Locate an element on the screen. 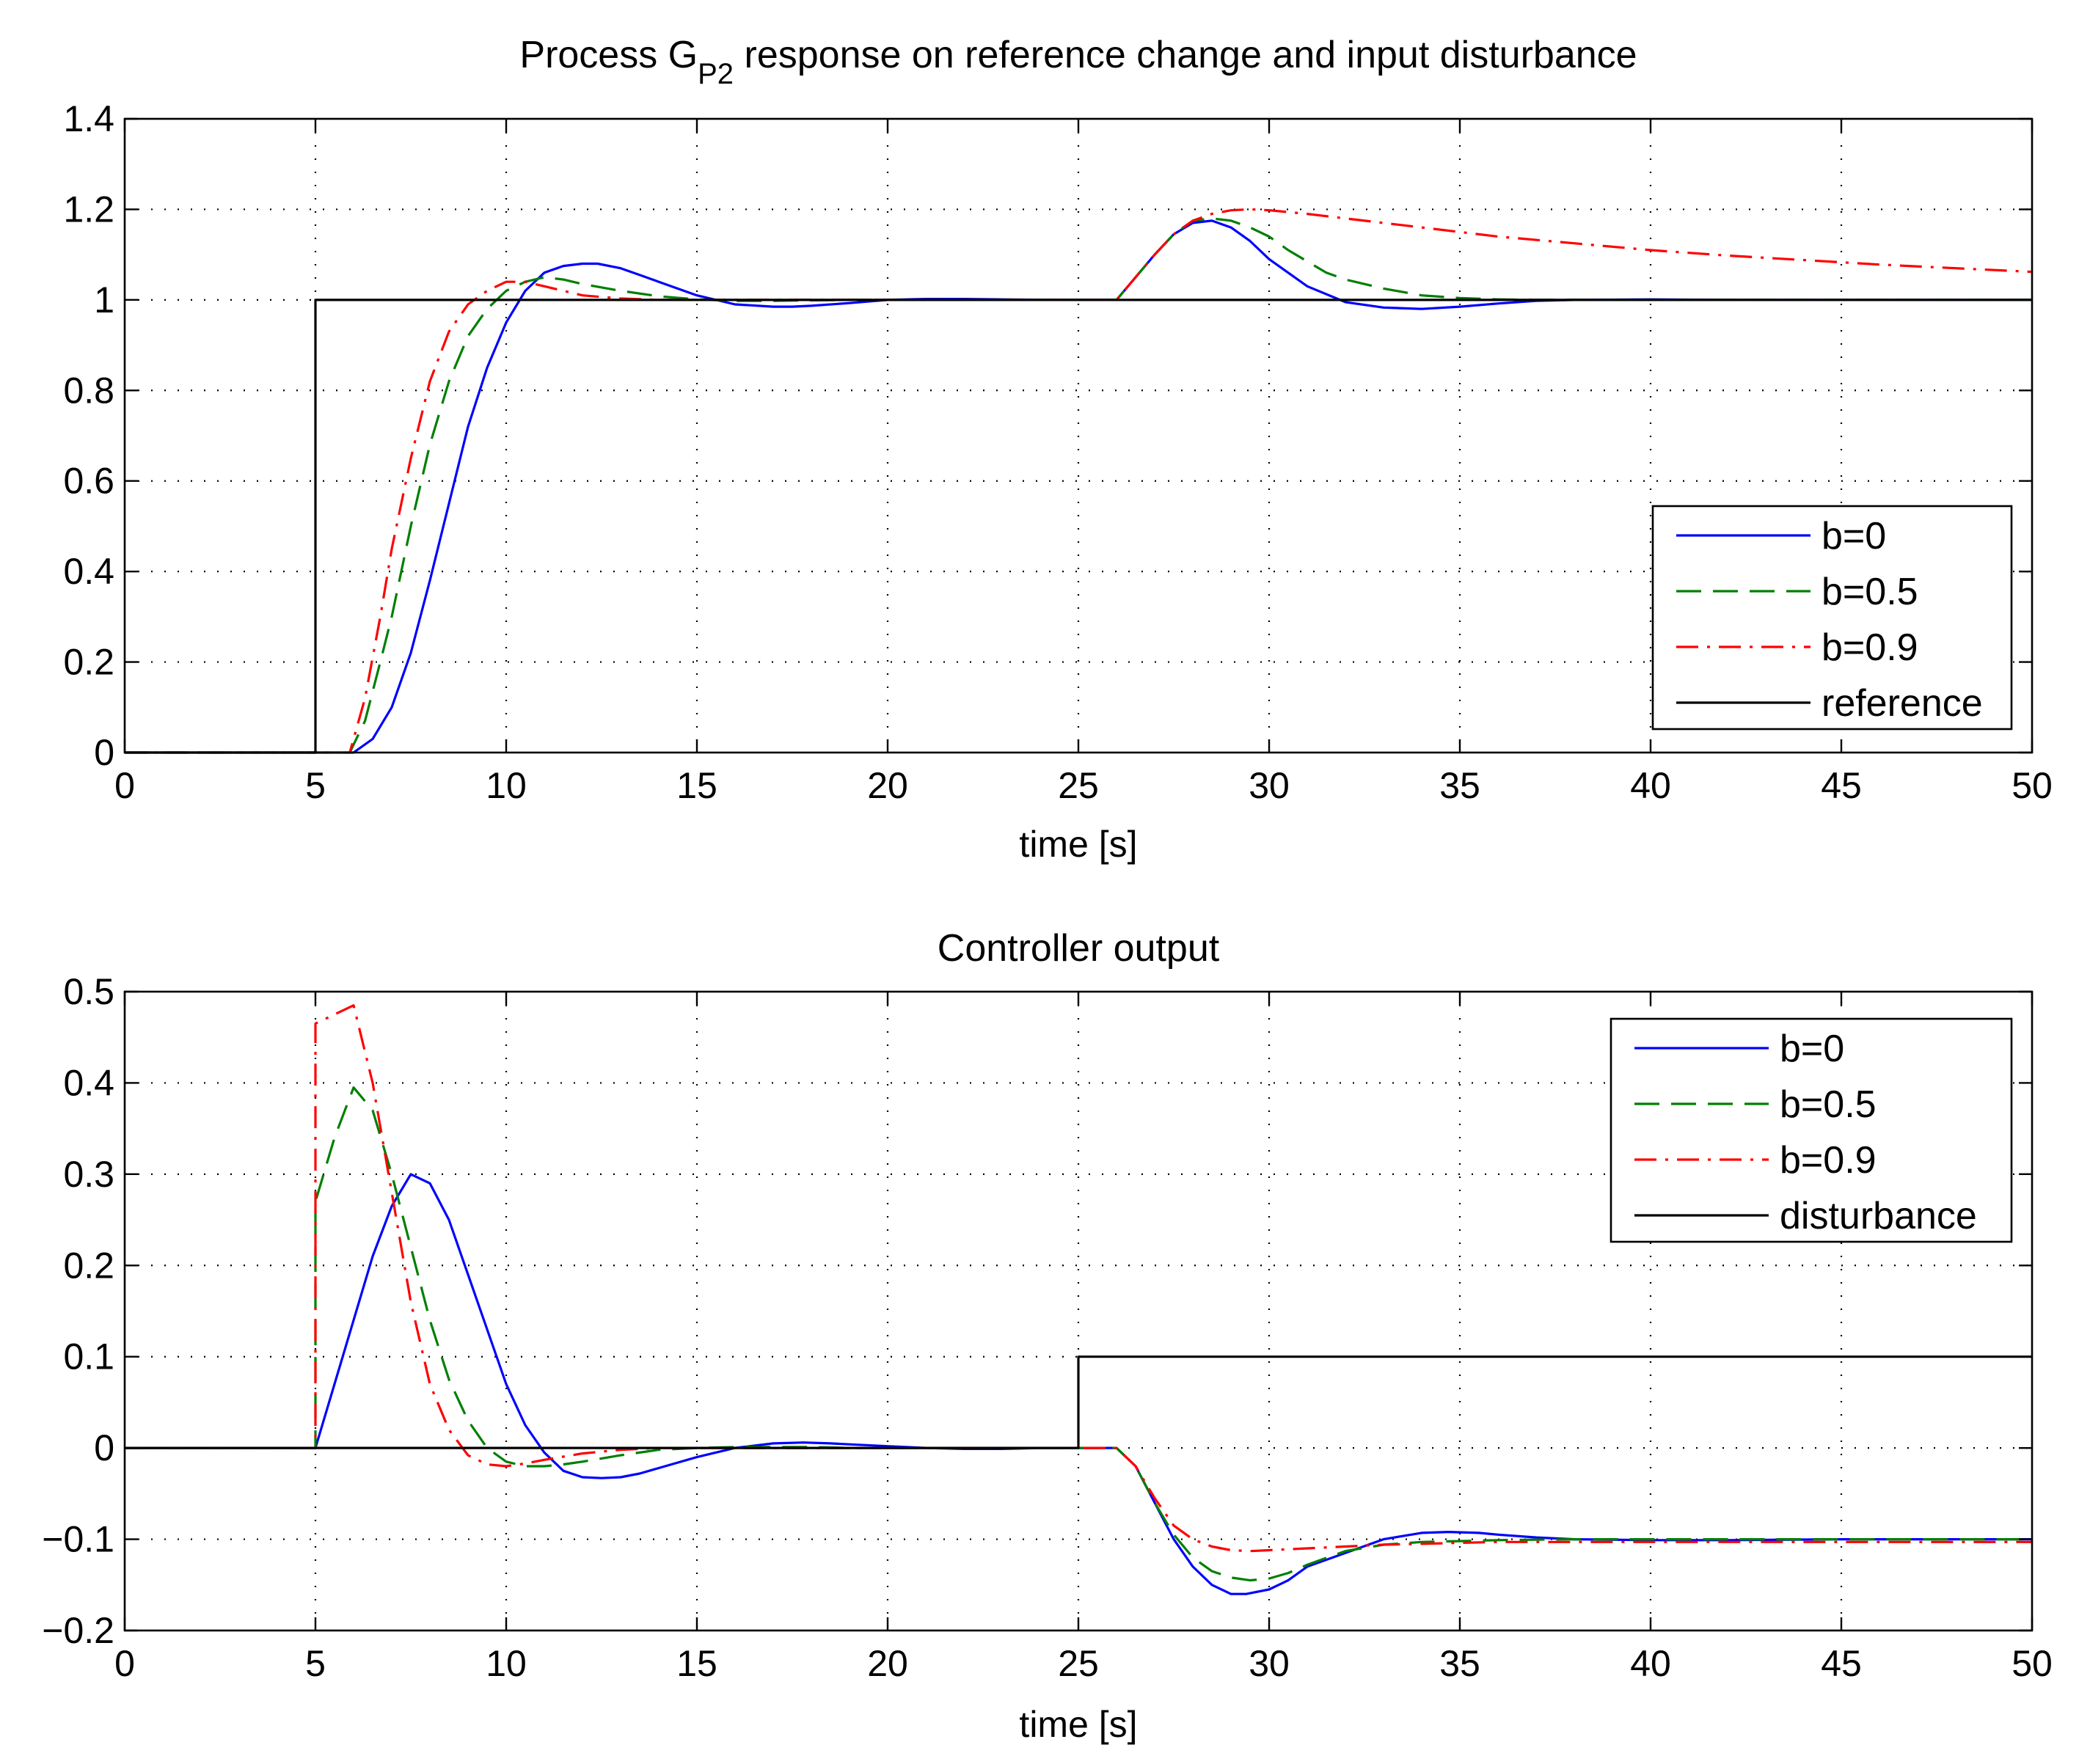  top-xtick-label: 25 is located at coordinates (1078, 785).